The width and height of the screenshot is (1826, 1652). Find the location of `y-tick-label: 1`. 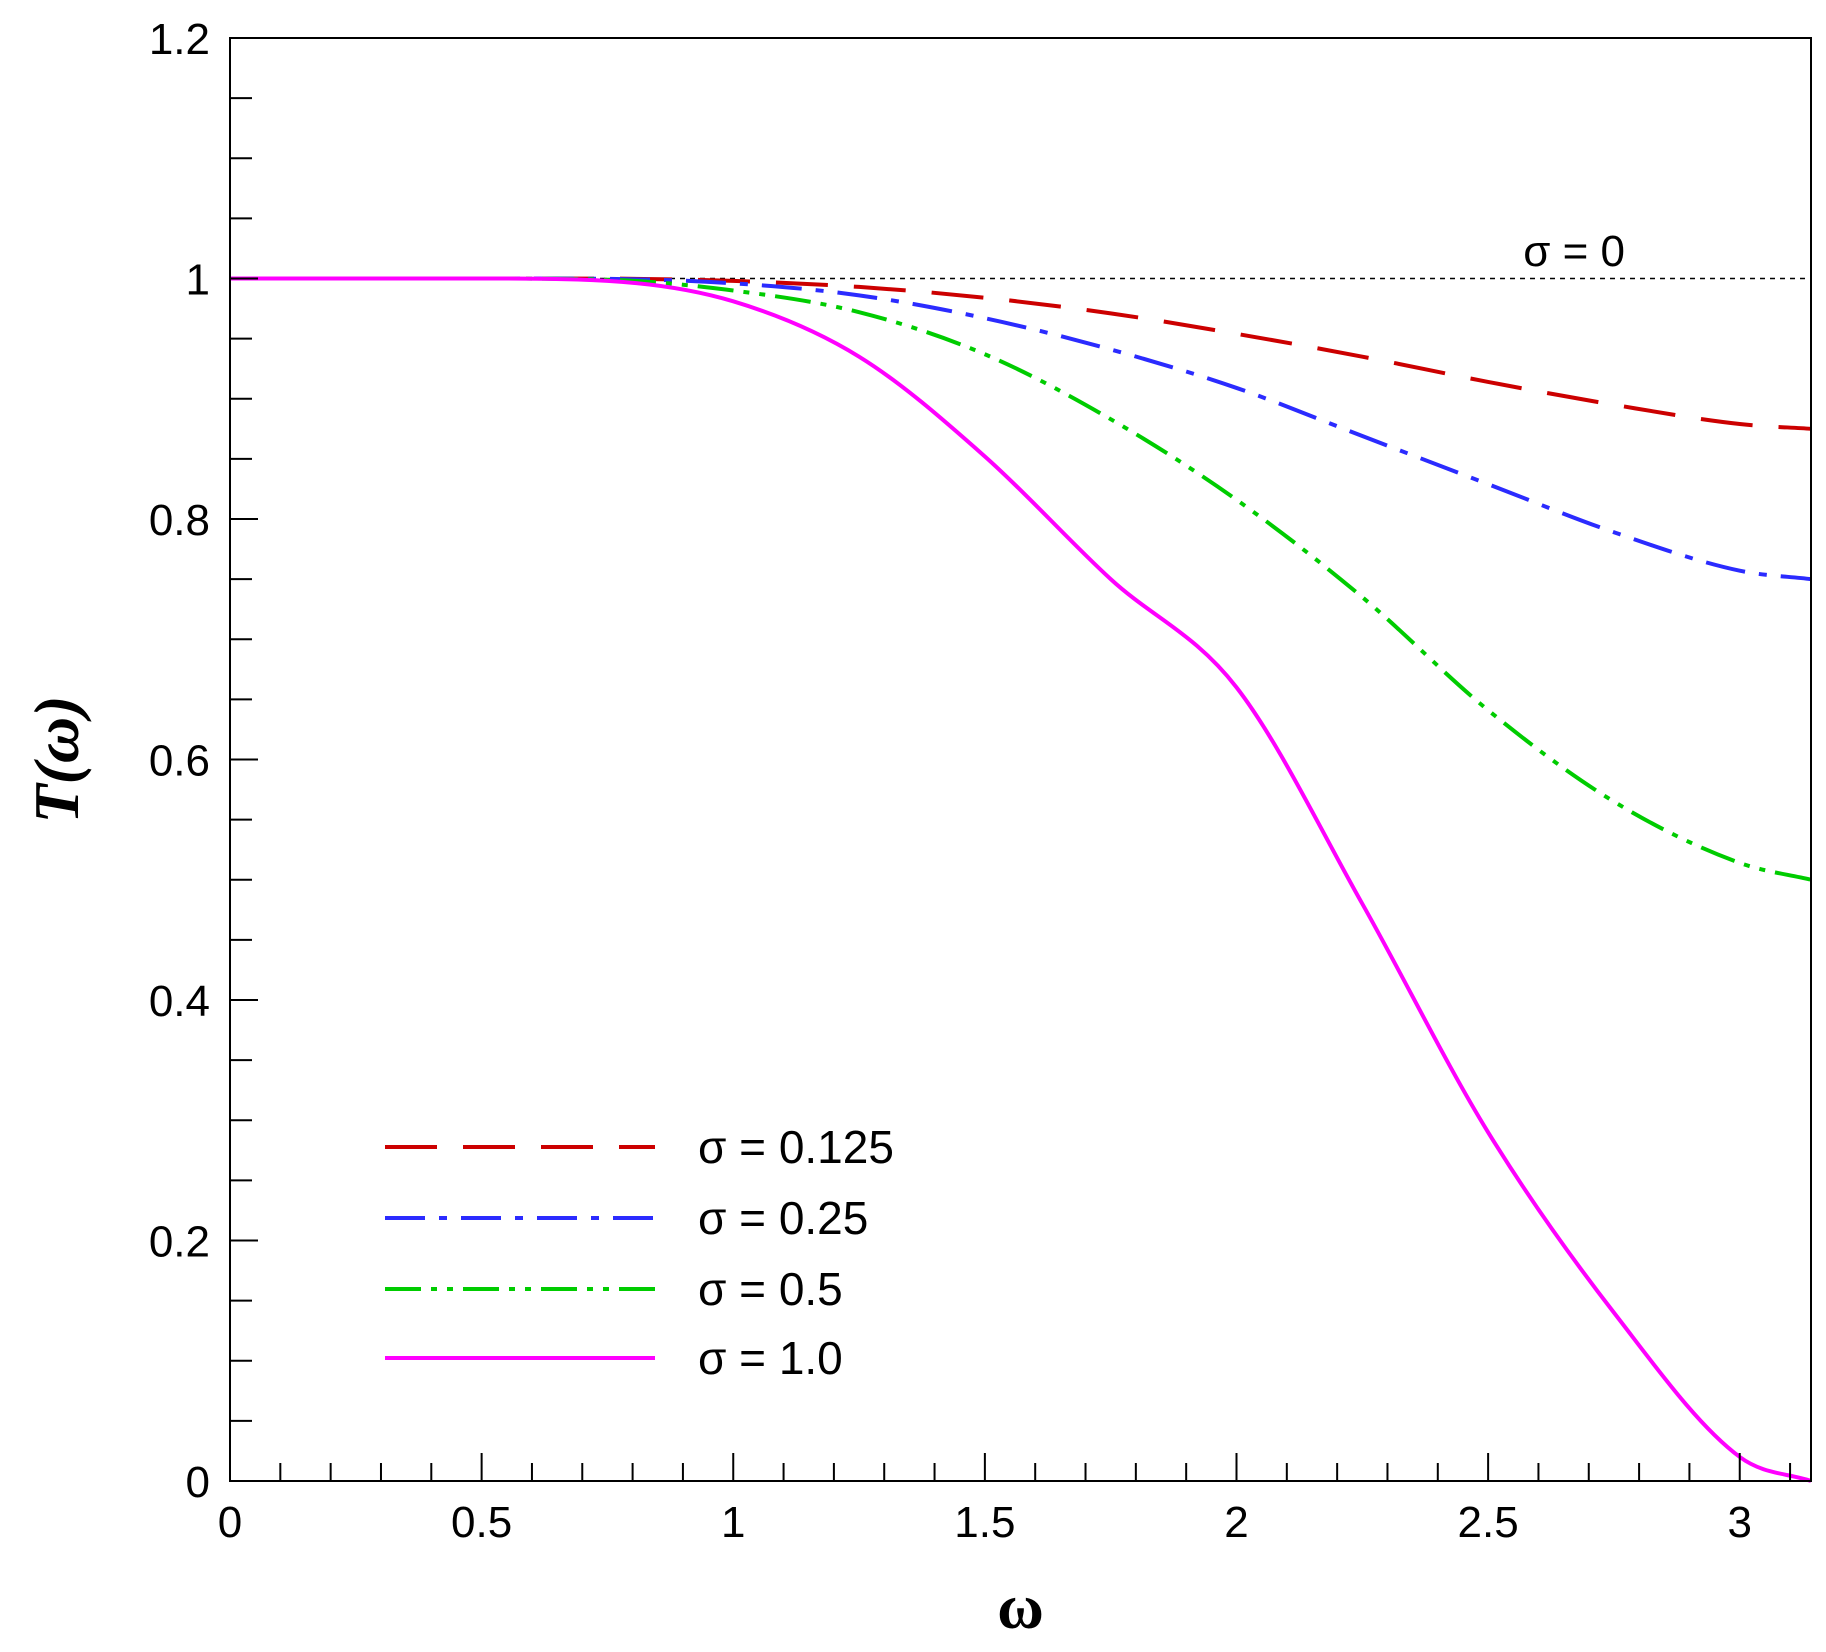

y-tick-label: 1 is located at coordinates (198, 280).